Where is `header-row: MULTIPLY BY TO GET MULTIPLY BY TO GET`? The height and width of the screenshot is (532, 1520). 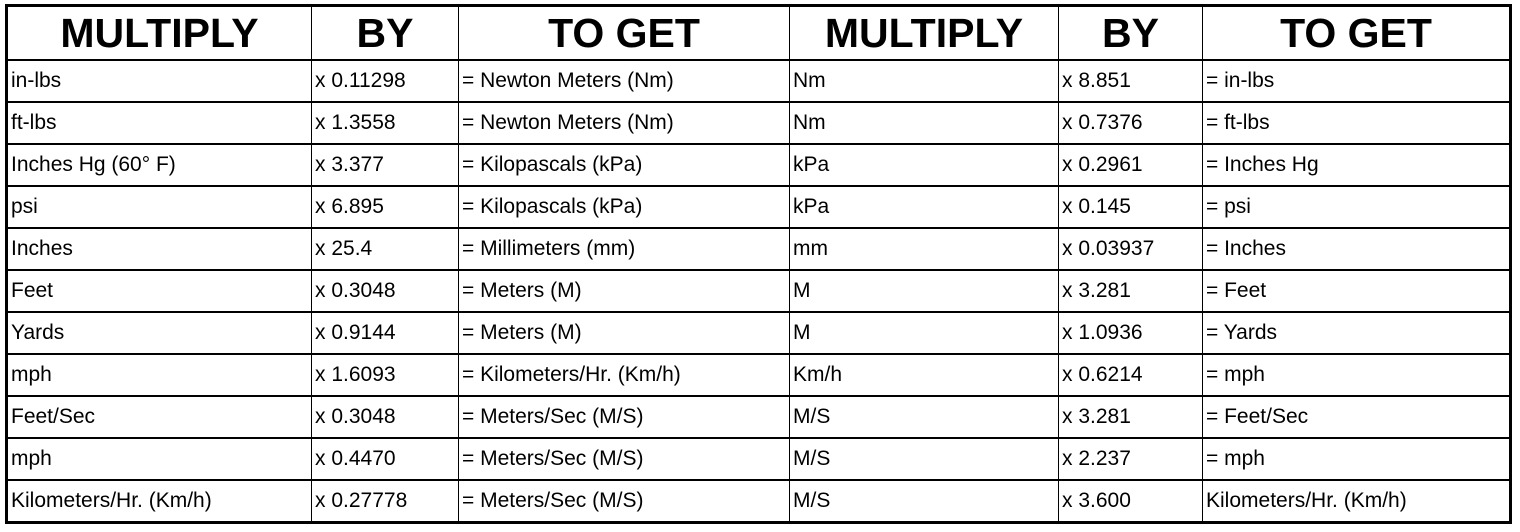 header-row: MULTIPLY BY TO GET MULTIPLY BY TO GET is located at coordinates (758, 33).